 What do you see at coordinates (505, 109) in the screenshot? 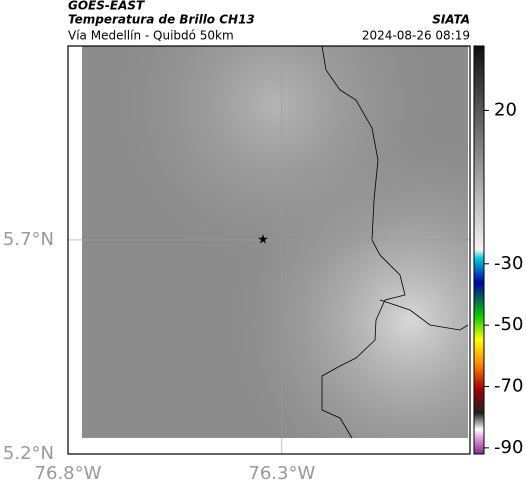
I see `colorbar-tick-label: 20` at bounding box center [505, 109].